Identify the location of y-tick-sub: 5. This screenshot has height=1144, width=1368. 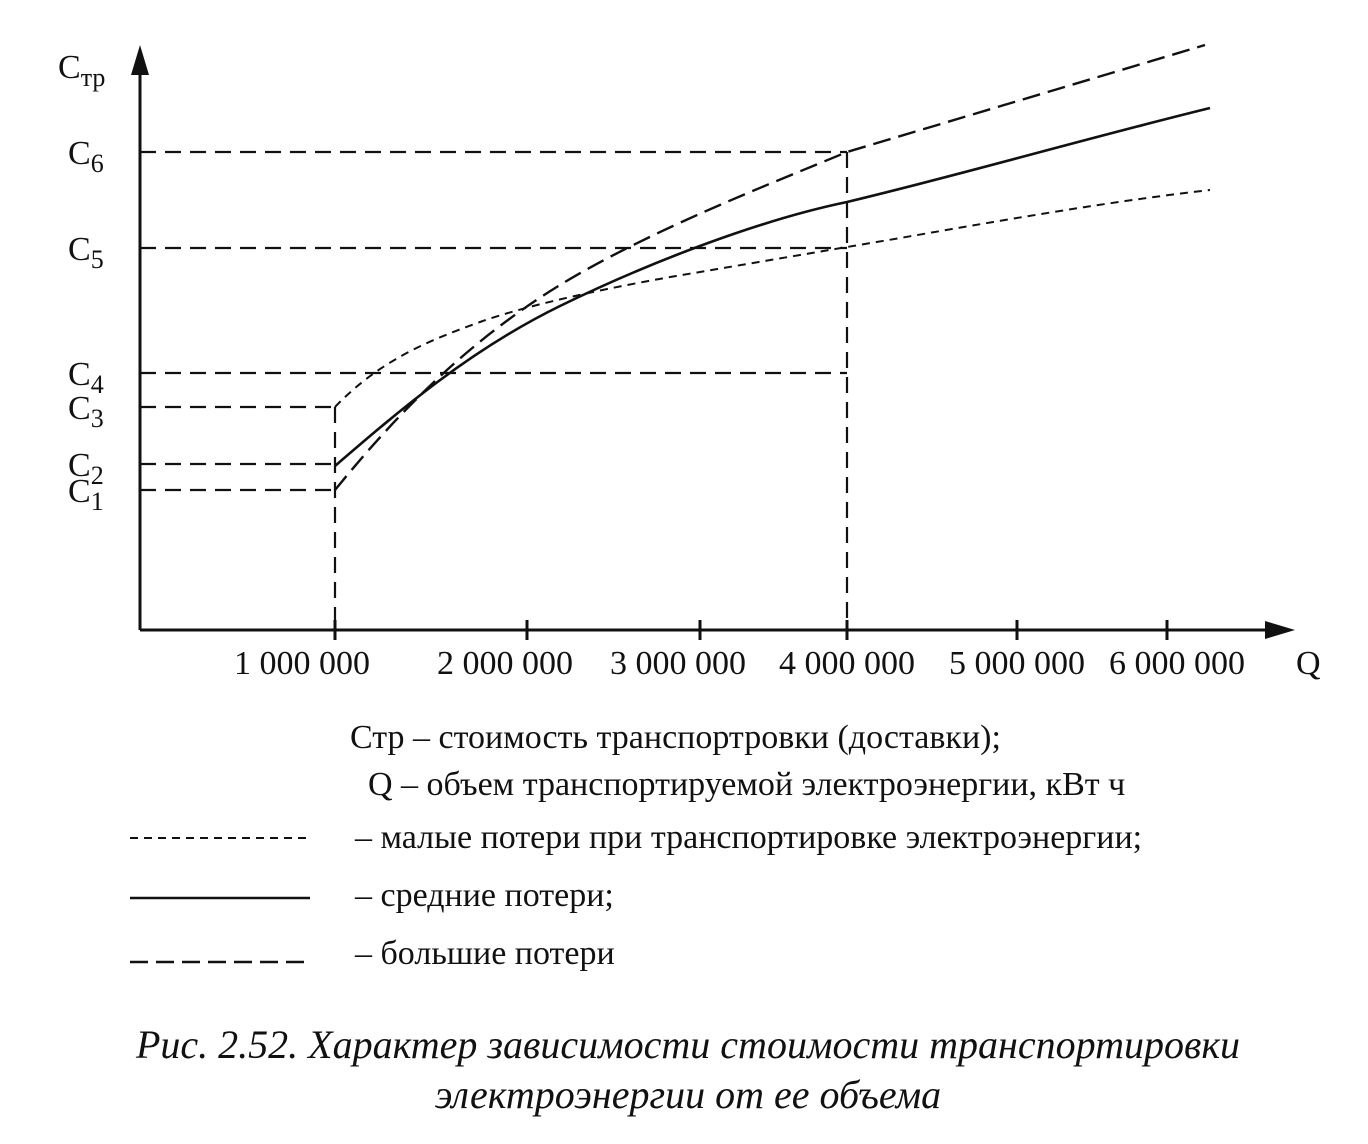
(97, 259).